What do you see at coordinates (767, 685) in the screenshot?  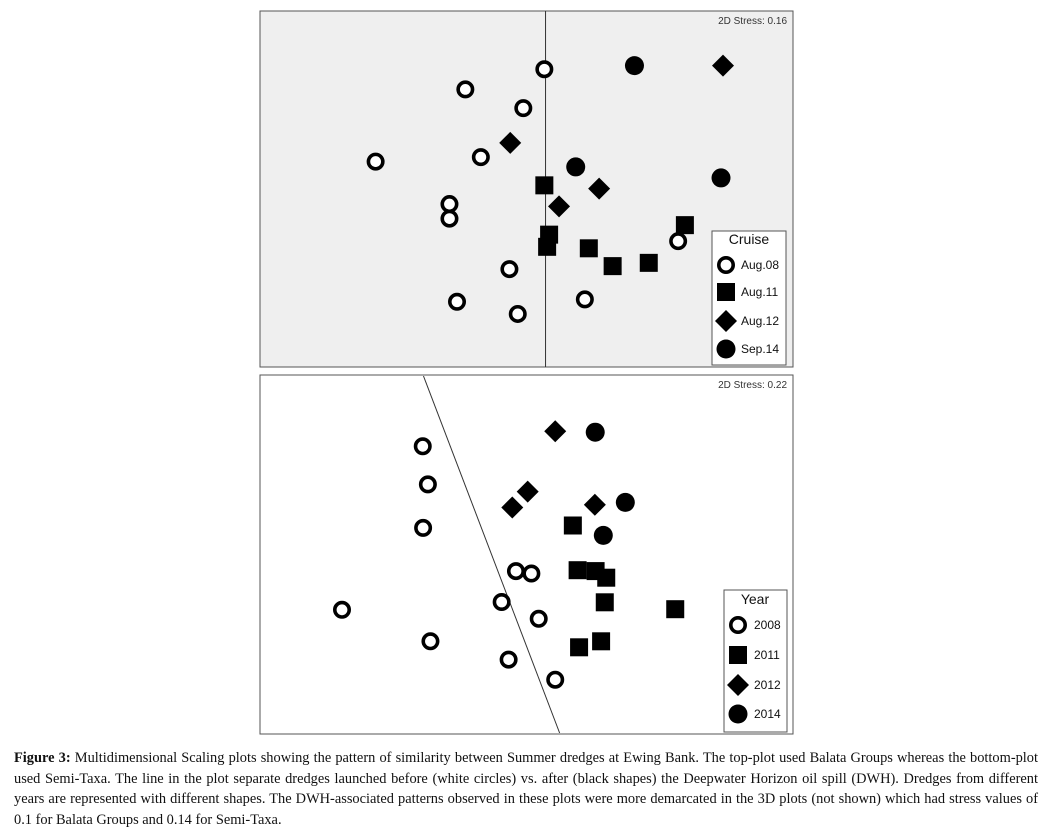 I see `legend-label: 2012` at bounding box center [767, 685].